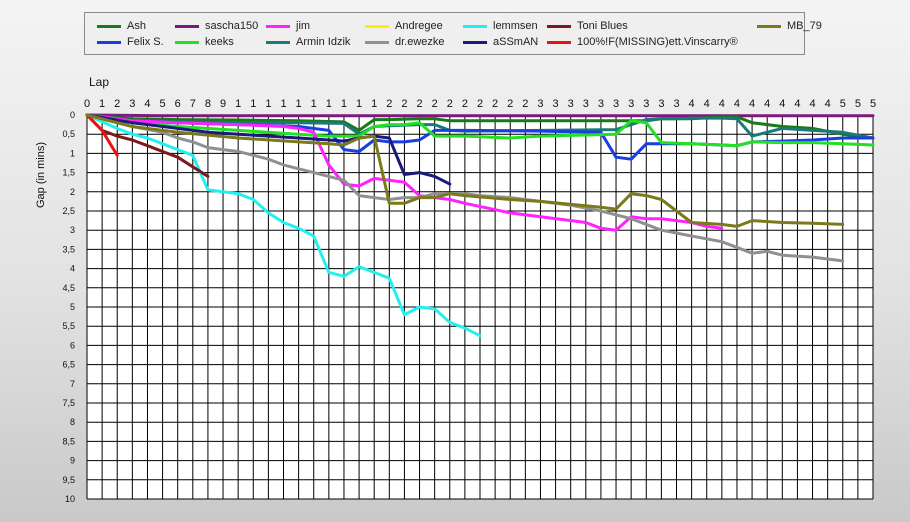 The height and width of the screenshot is (522, 910). What do you see at coordinates (147, 145) in the screenshot?
I see `series-line-toni-blues` at bounding box center [147, 145].